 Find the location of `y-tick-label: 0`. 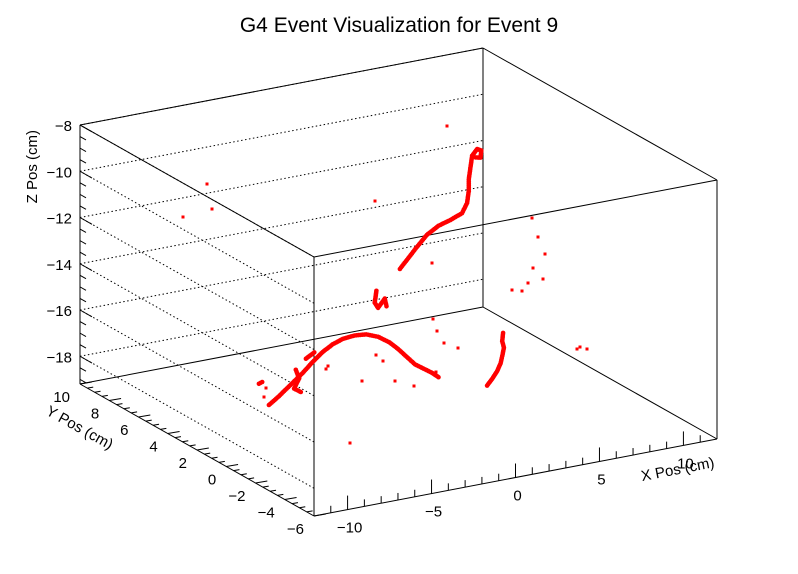

y-tick-label: 0 is located at coordinates (212, 480).